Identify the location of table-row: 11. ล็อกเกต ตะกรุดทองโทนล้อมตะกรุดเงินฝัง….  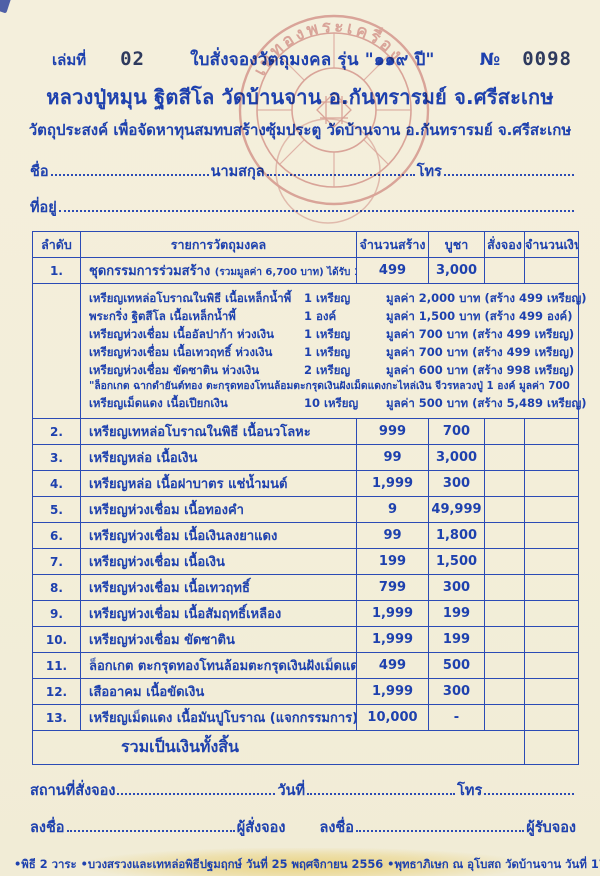
(305, 665).